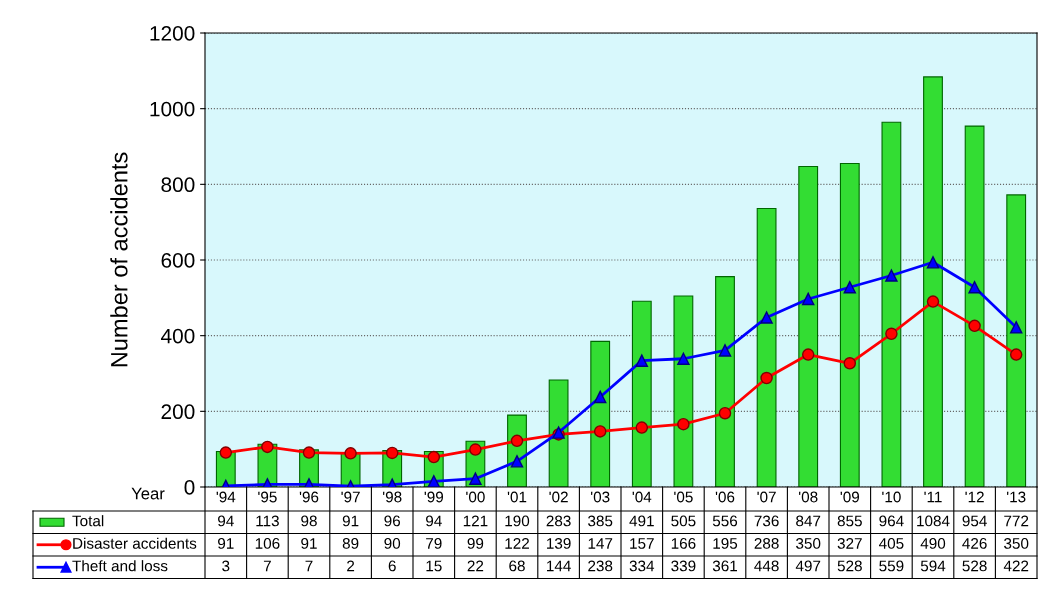 The image size is (1039, 601). Describe the element at coordinates (434, 521) in the screenshot. I see `data-label: 94` at that location.